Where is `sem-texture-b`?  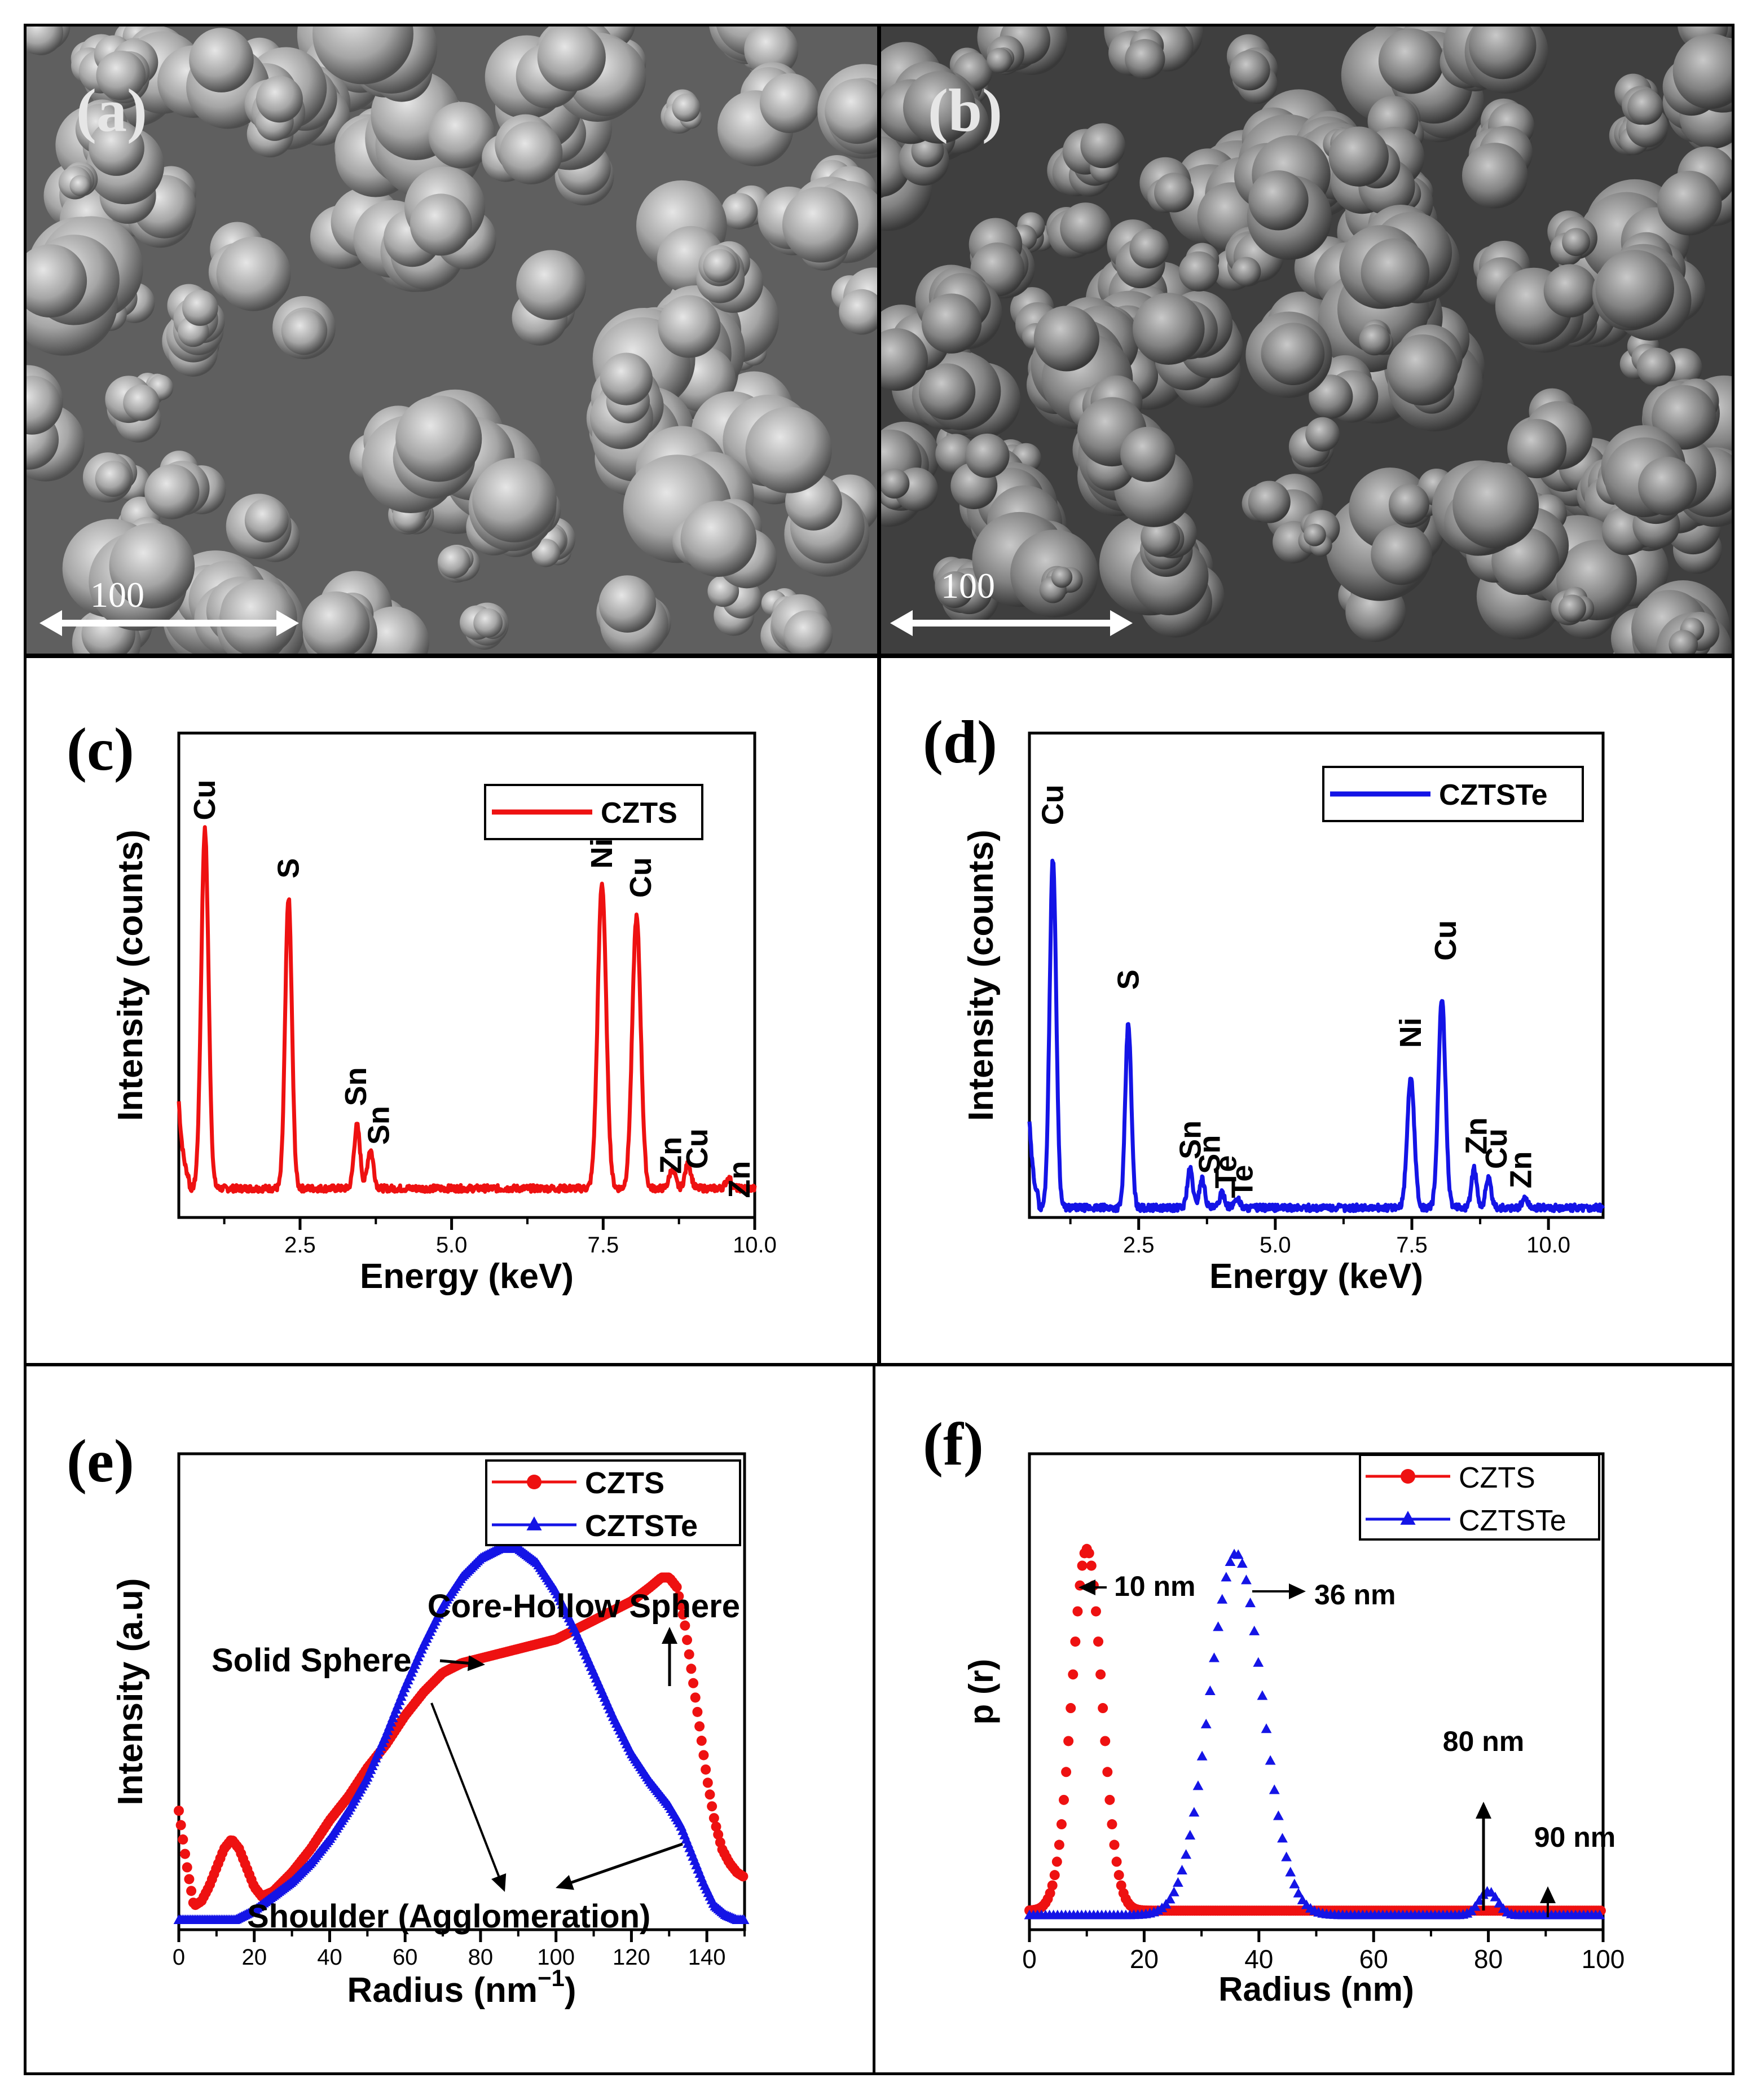 sem-texture-b is located at coordinates (1306, 341).